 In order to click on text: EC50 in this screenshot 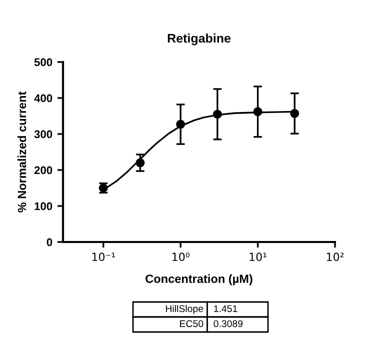, I will do `click(192, 324)`.